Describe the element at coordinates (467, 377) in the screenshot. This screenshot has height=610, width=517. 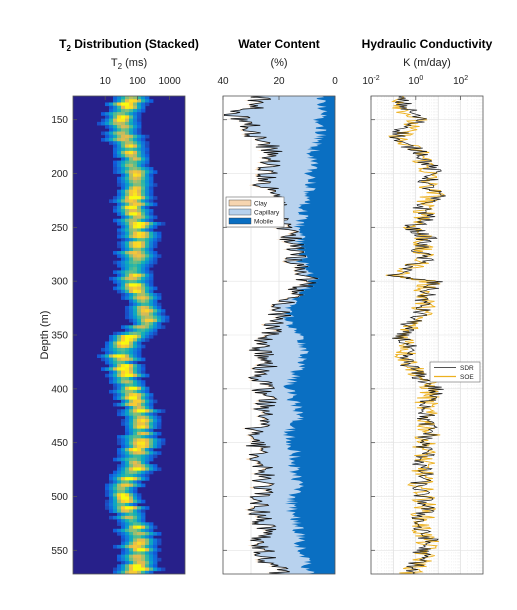
I see `legend-soe-label: SOE` at that location.